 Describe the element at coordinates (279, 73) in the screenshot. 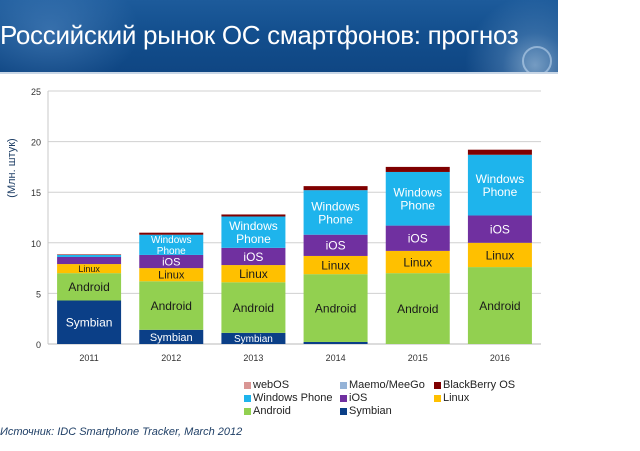

I see `banner-divider` at that location.